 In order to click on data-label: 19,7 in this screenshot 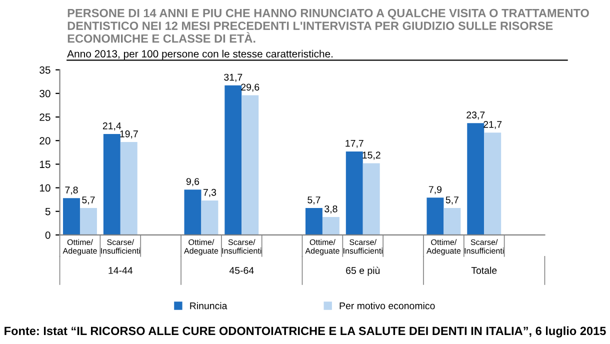, I will do `click(129, 134)`.